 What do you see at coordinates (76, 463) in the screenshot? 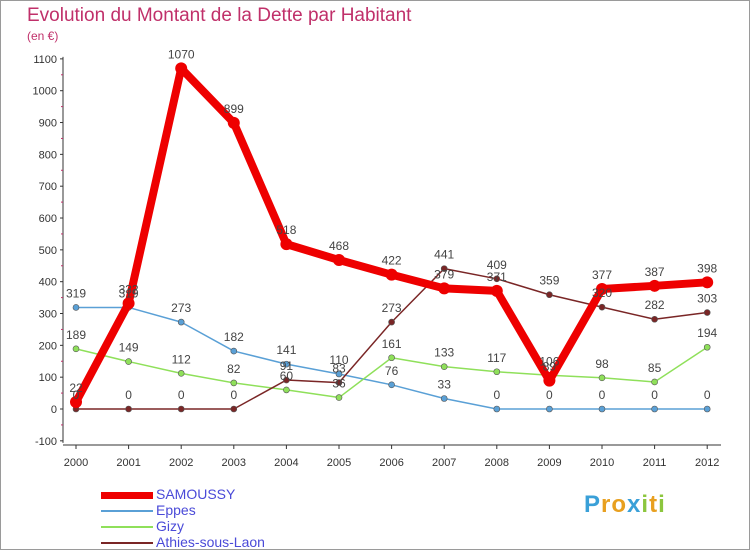
I see `x-tick-label: 2000` at bounding box center [76, 463].